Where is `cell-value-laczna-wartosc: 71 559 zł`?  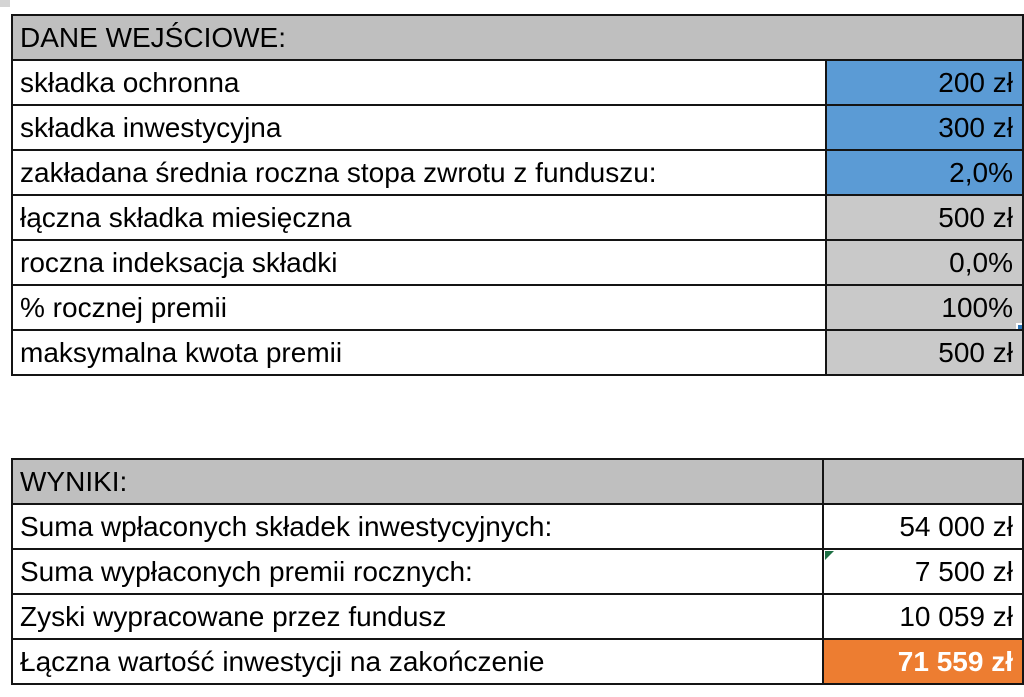
cell-value-laczna-wartosc: 71 559 zł is located at coordinates (922, 661).